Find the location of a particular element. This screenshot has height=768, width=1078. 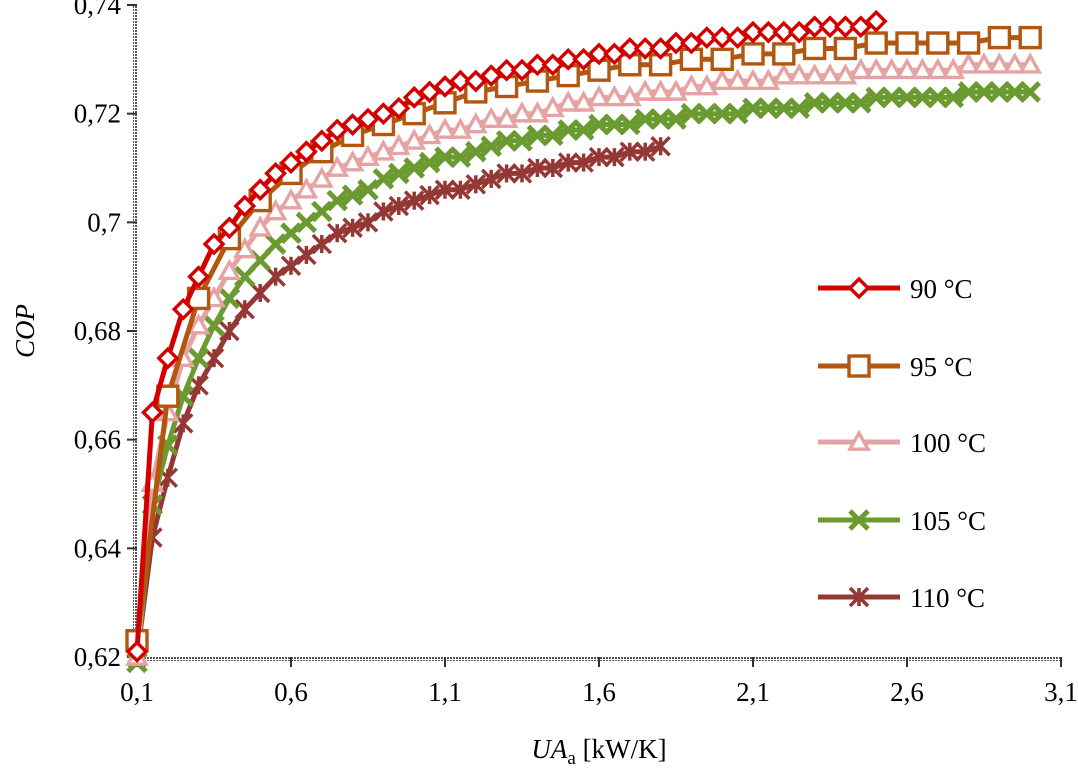

x-tick-label: 0,1 is located at coordinates (137, 692).